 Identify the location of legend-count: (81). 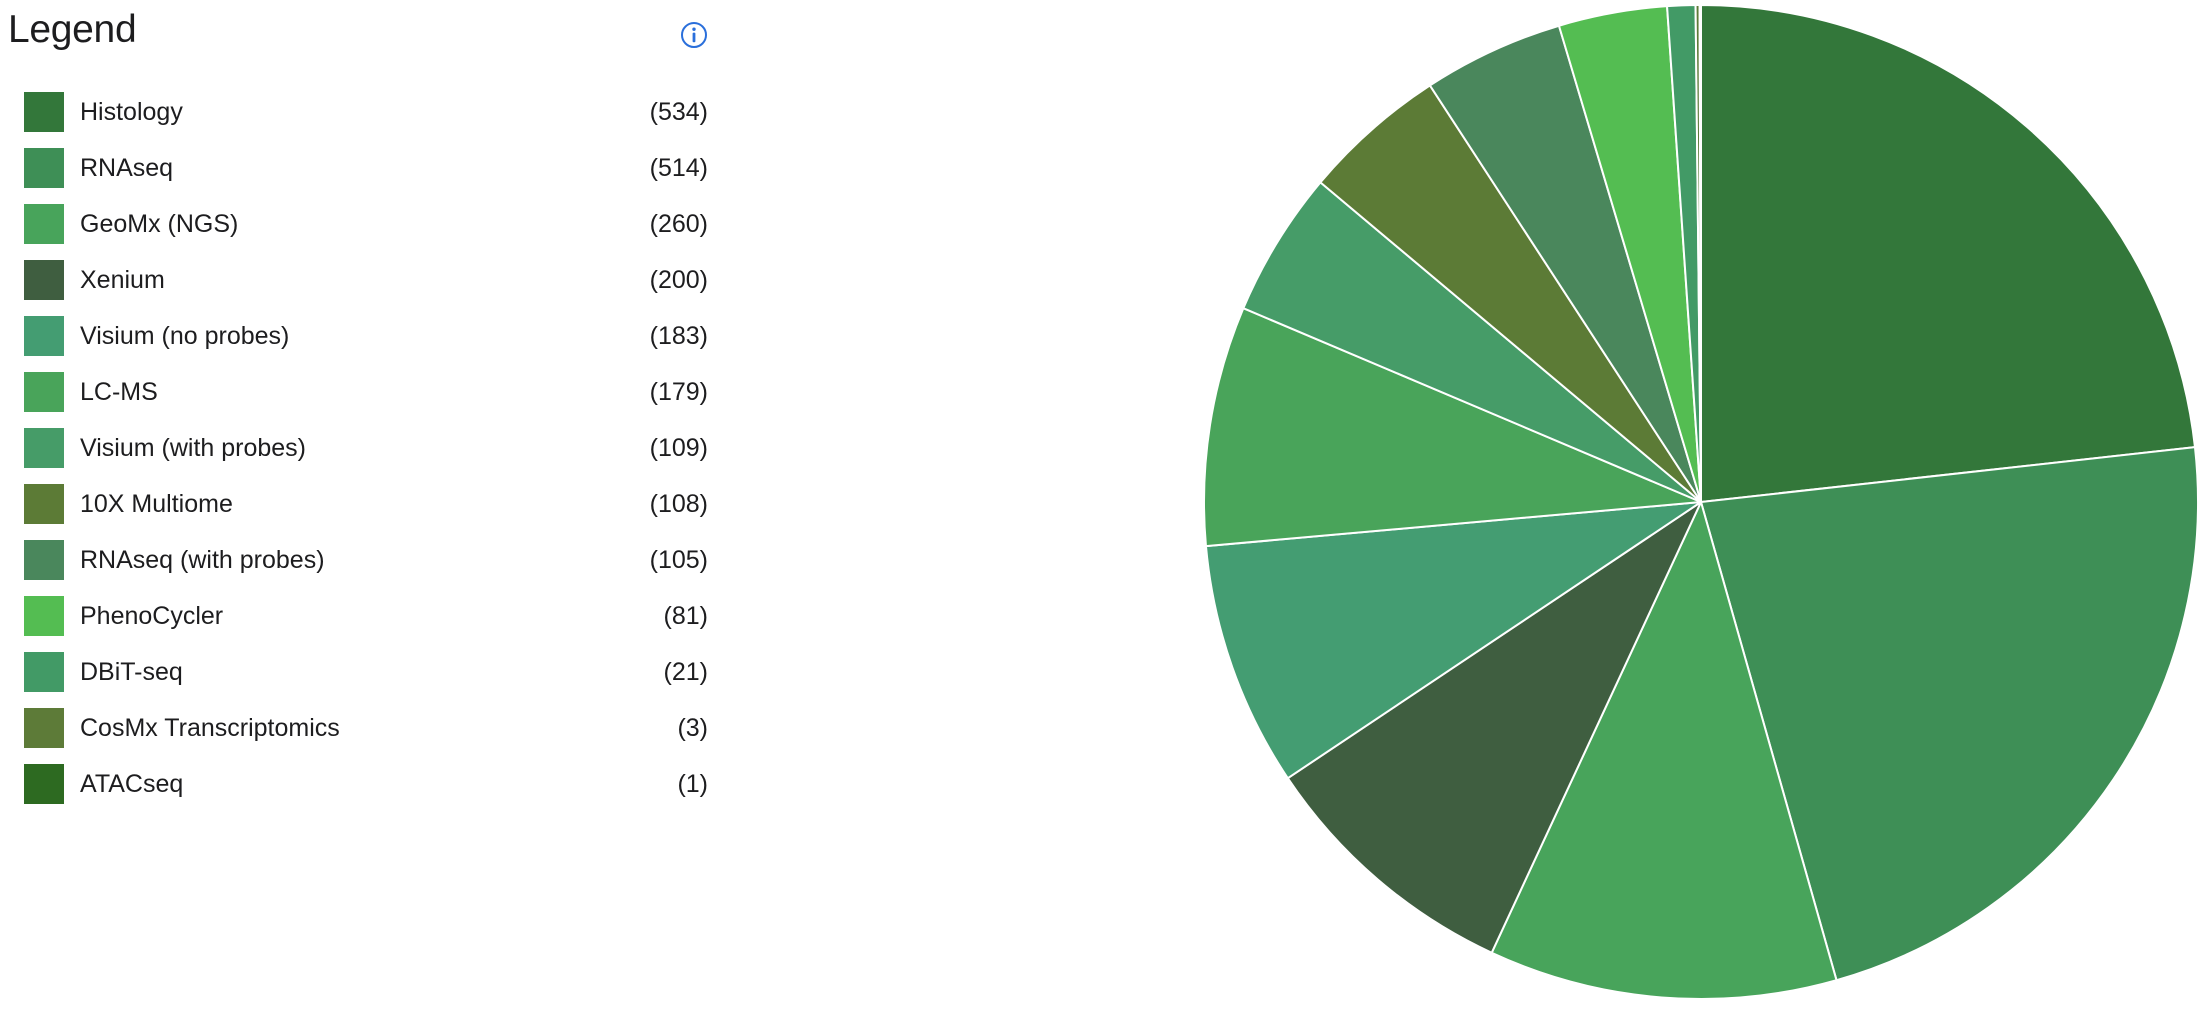
(685, 616).